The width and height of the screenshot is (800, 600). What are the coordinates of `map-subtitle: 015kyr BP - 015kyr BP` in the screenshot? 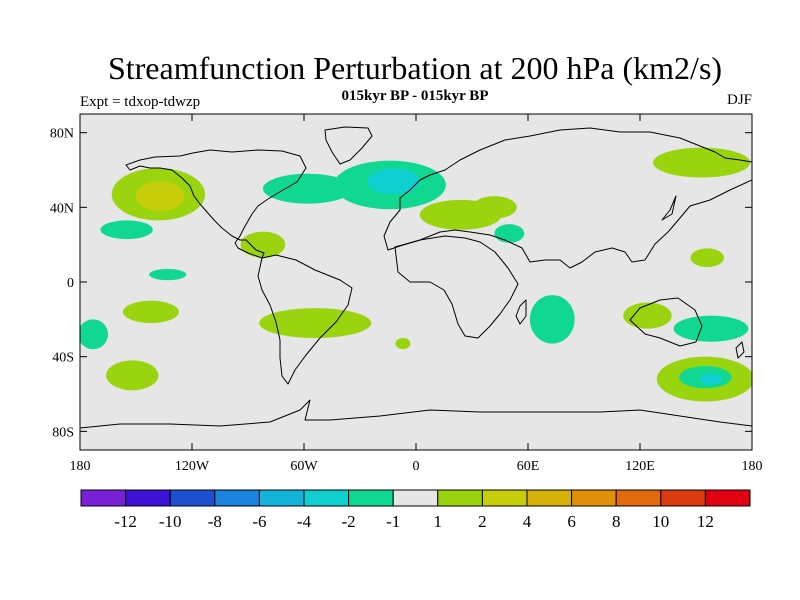 It's located at (415, 96).